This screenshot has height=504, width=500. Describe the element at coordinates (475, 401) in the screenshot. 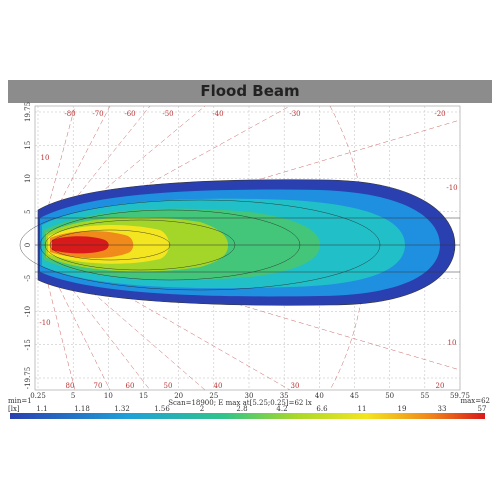

I see `max-label: max=62` at that location.